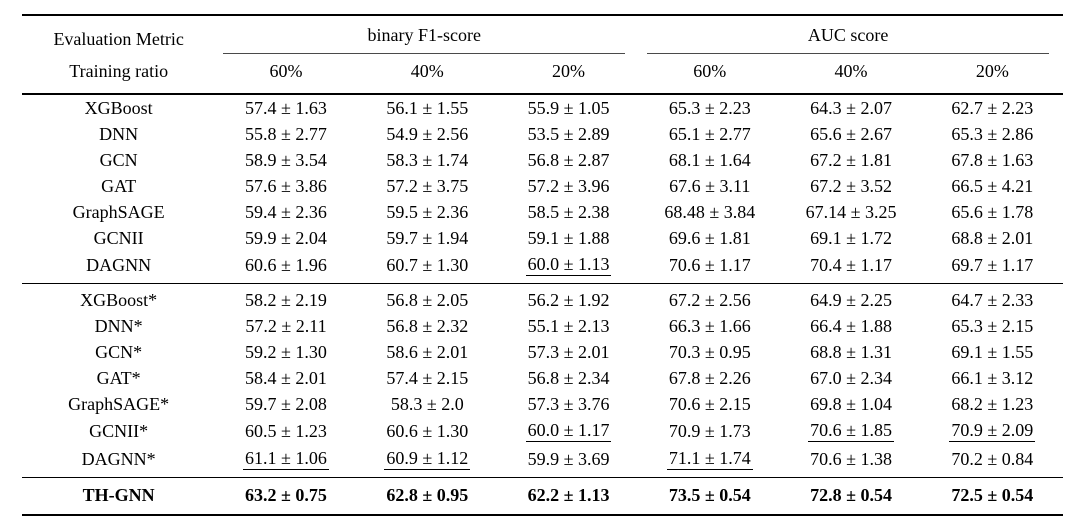 The width and height of the screenshot is (1080, 516). What do you see at coordinates (119, 185) in the screenshot?
I see `model-name: GAT` at bounding box center [119, 185].